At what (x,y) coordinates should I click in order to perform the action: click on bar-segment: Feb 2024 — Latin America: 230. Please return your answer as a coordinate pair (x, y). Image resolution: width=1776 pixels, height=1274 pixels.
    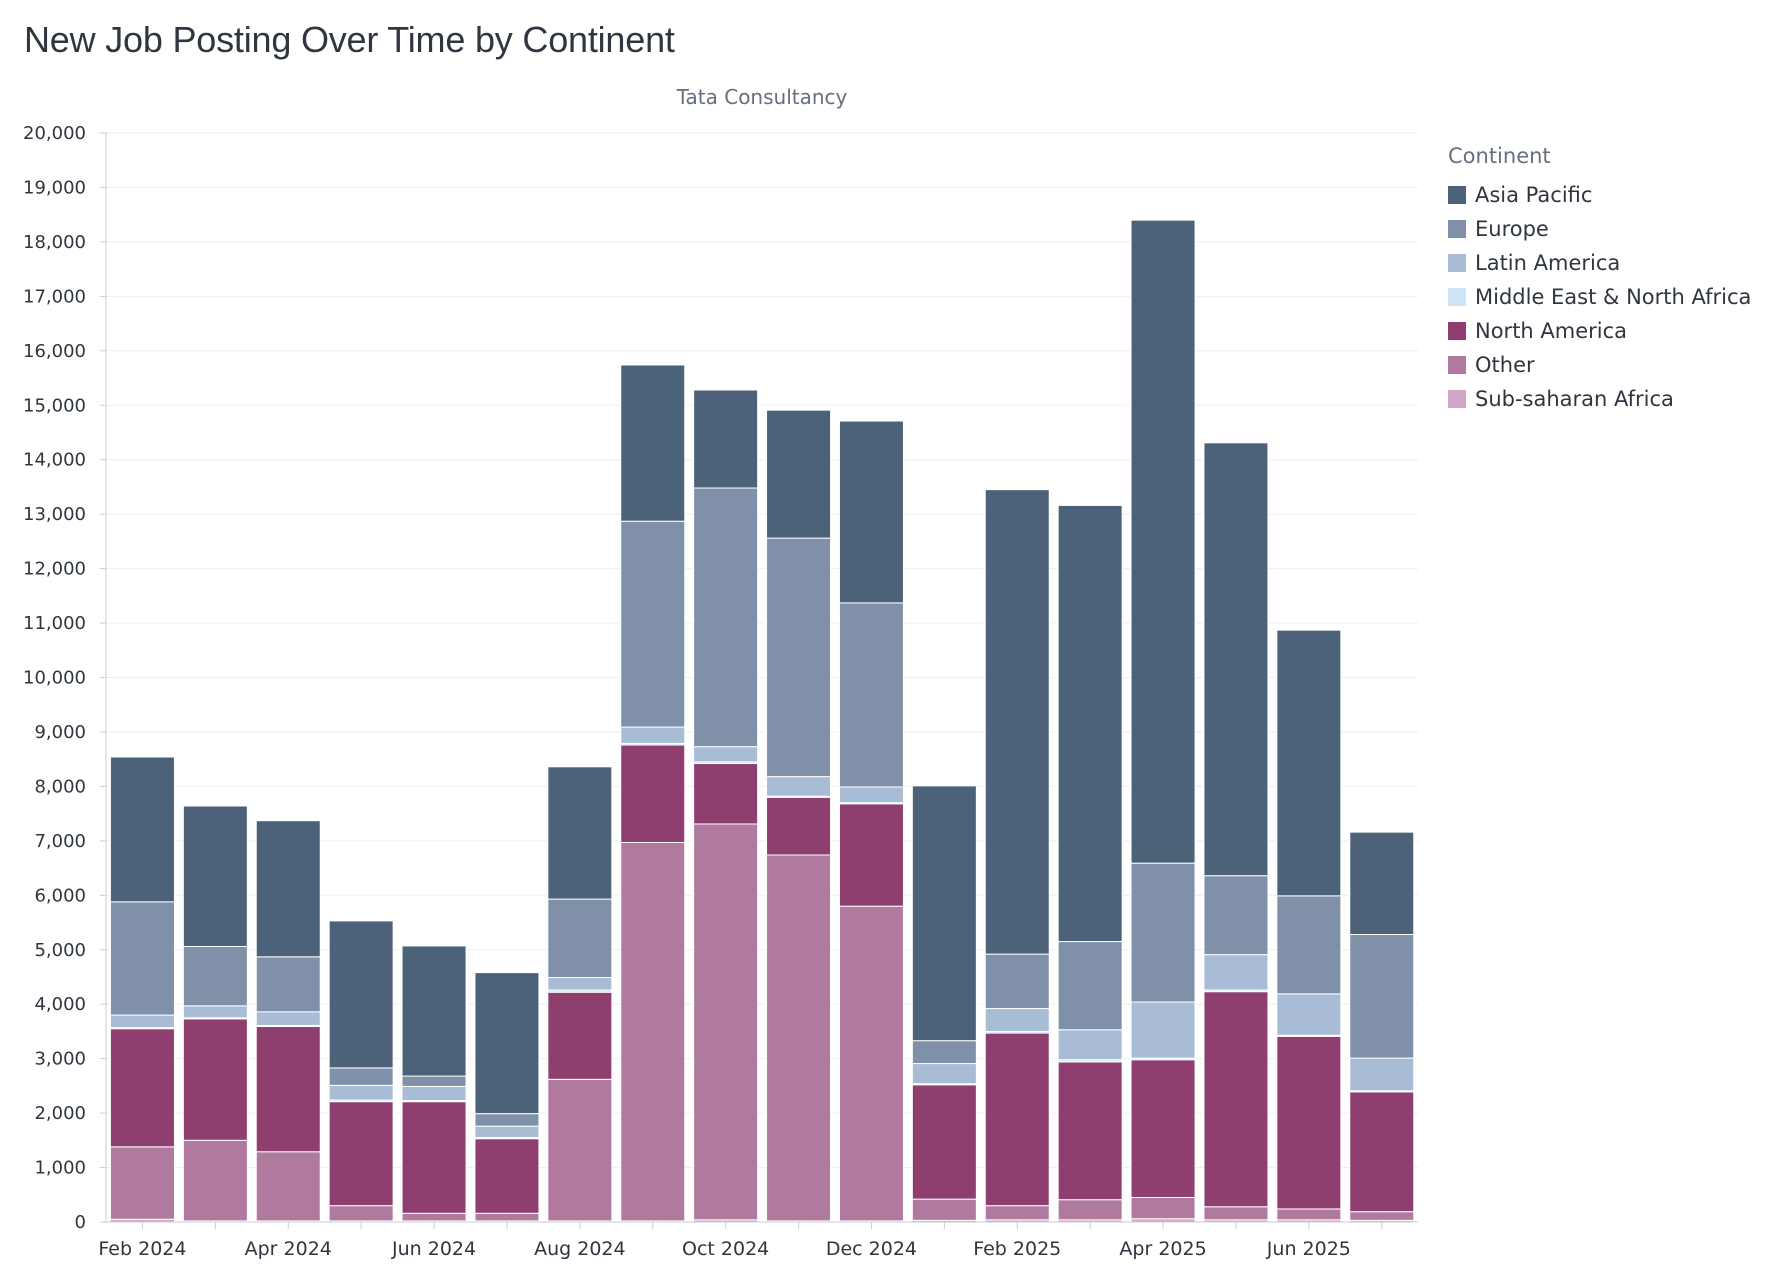
    Looking at the image, I should click on (142, 1021).